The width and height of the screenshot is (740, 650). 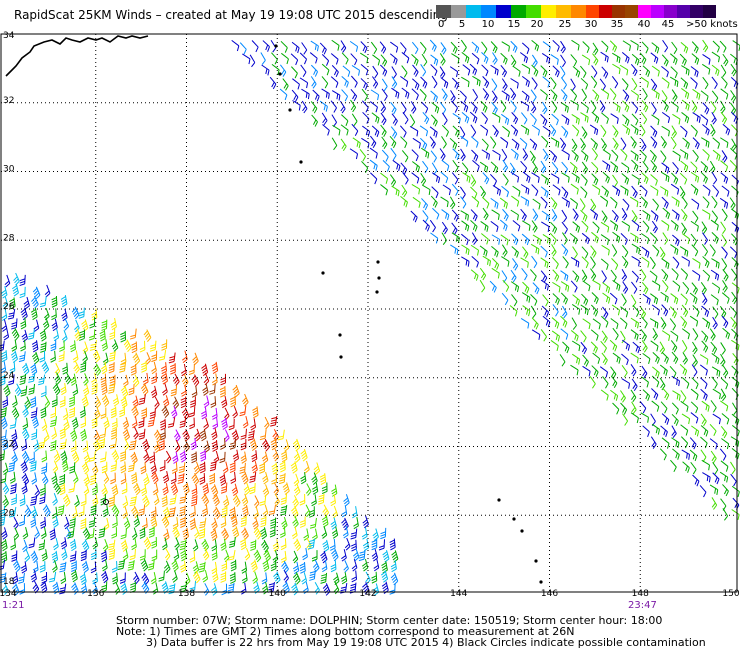 I want to click on lon-tick-label: 136, so click(x=95, y=594).